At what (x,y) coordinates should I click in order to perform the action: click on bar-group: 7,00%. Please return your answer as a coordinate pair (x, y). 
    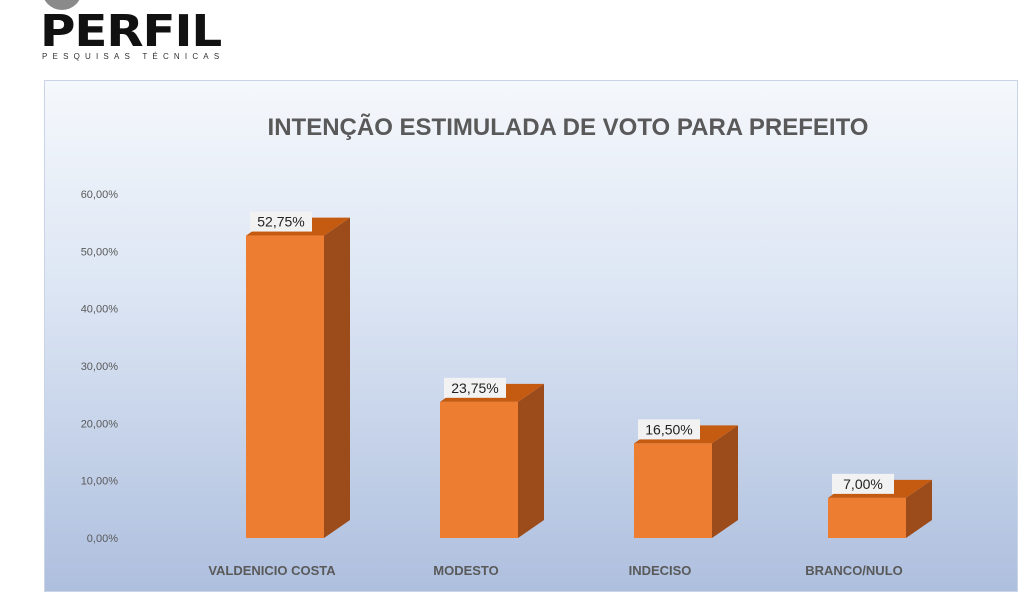
    Looking at the image, I should click on (880, 505).